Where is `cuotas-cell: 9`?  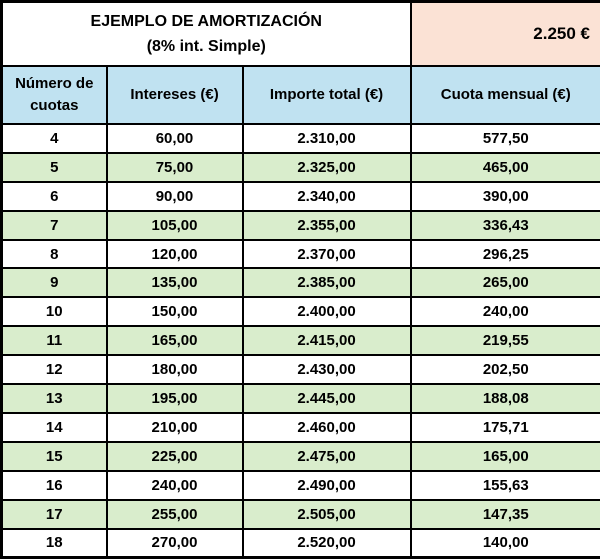 cuotas-cell: 9 is located at coordinates (54, 283).